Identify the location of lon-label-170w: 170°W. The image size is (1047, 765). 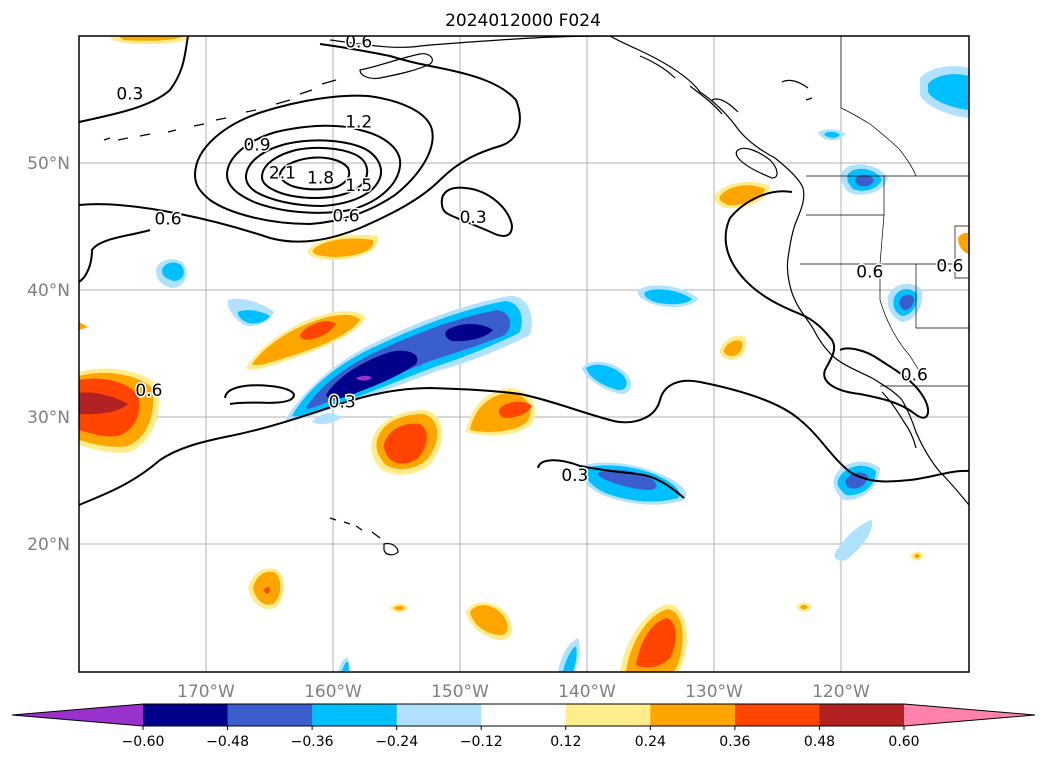
(206, 692).